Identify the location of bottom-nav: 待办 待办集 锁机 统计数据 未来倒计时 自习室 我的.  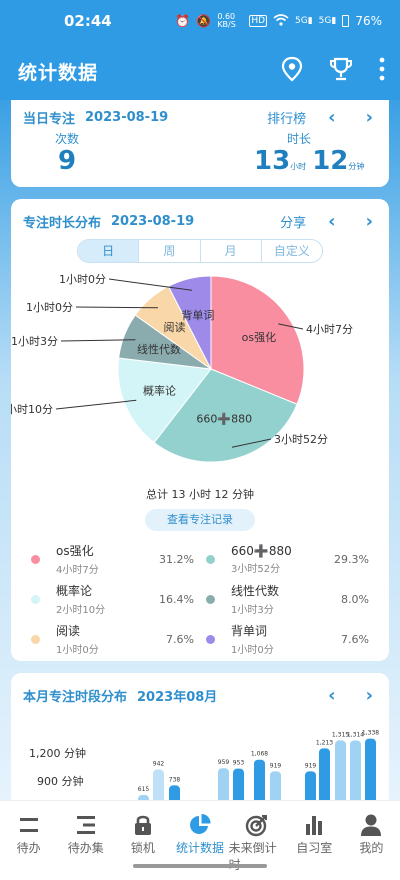
(200, 840).